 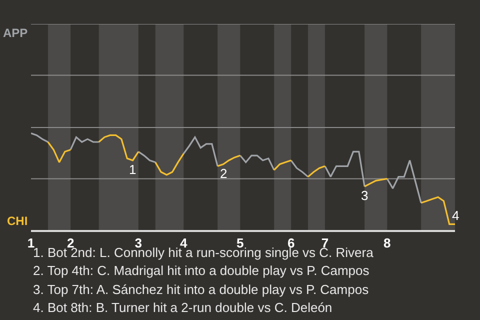 What do you see at coordinates (364, 195) in the screenshot?
I see `annotation: 3` at bounding box center [364, 195].